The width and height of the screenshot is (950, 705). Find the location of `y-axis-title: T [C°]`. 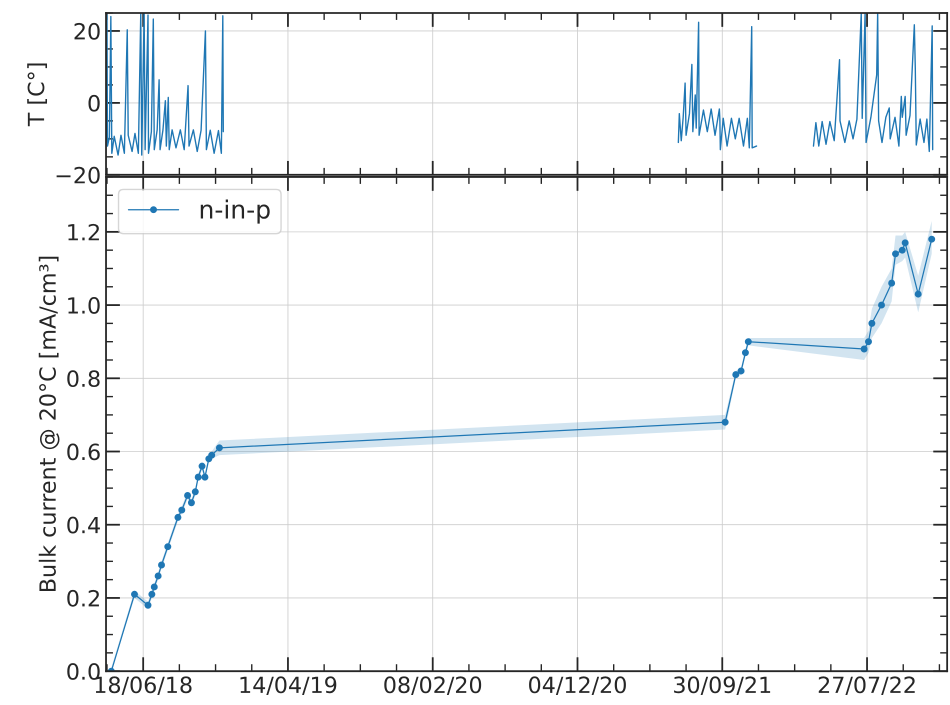

y-axis-title: T [C°] is located at coordinates (37, 95).